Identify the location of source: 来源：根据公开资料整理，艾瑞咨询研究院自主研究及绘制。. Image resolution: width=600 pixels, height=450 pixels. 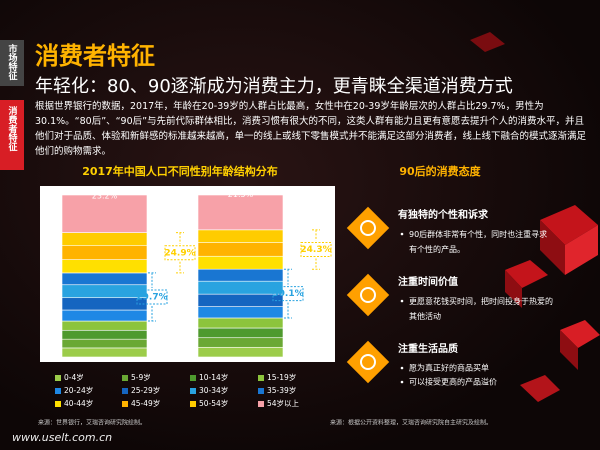
(411, 423).